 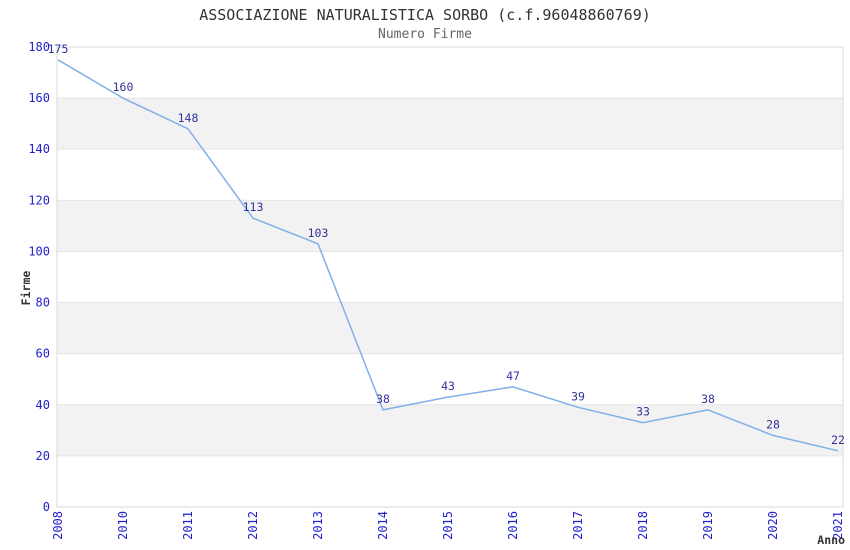 I want to click on data-label: 113, so click(x=253, y=207).